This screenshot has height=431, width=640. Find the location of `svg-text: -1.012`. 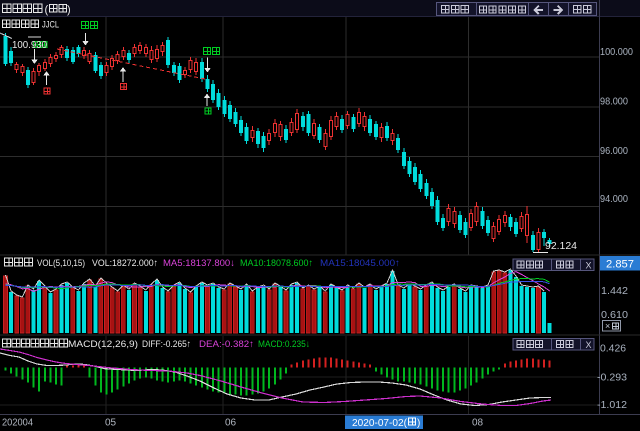

svg-text: -1.012 is located at coordinates (612, 405).